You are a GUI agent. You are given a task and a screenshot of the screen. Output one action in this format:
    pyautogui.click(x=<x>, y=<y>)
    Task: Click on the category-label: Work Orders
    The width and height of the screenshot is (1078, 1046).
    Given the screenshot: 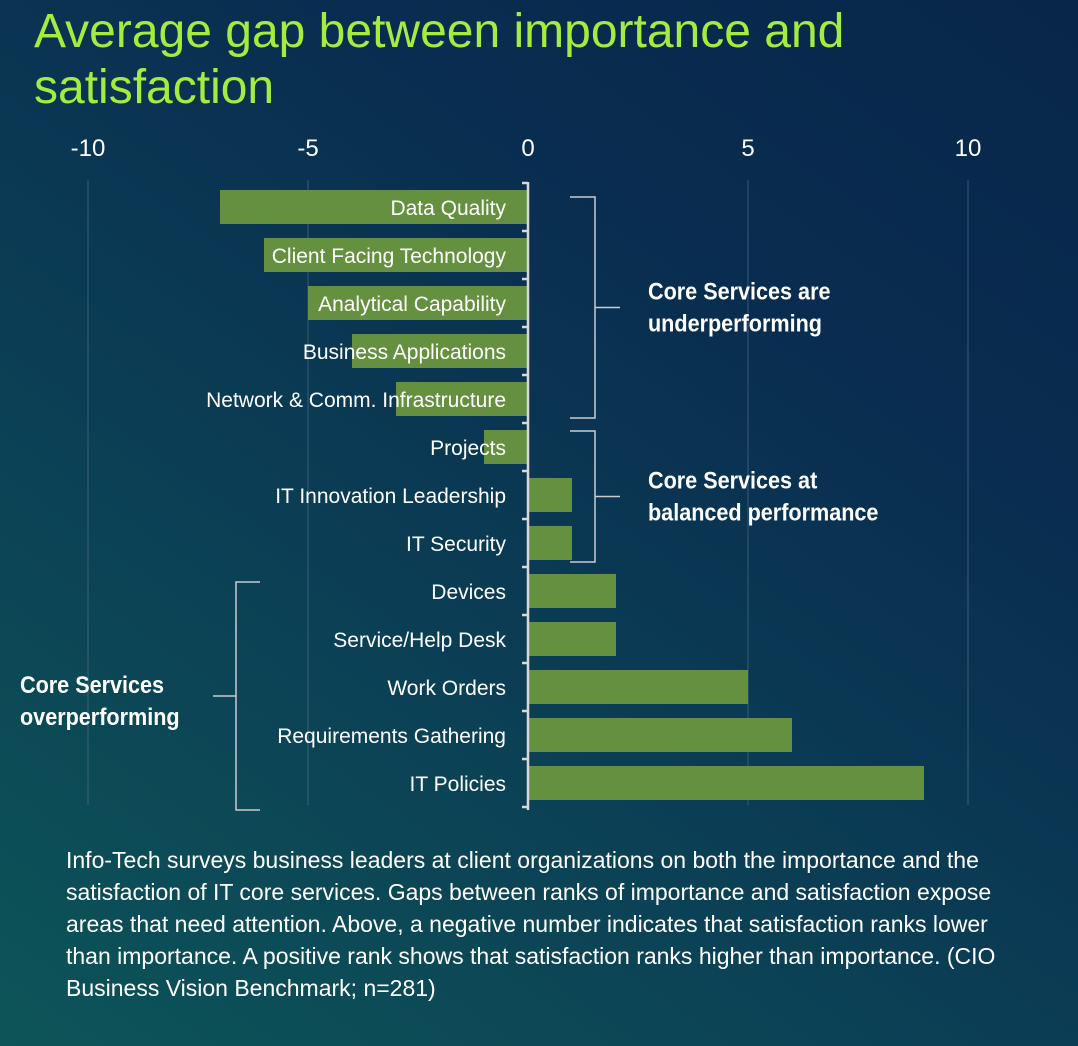 What is the action you would take?
    pyautogui.click(x=446, y=688)
    